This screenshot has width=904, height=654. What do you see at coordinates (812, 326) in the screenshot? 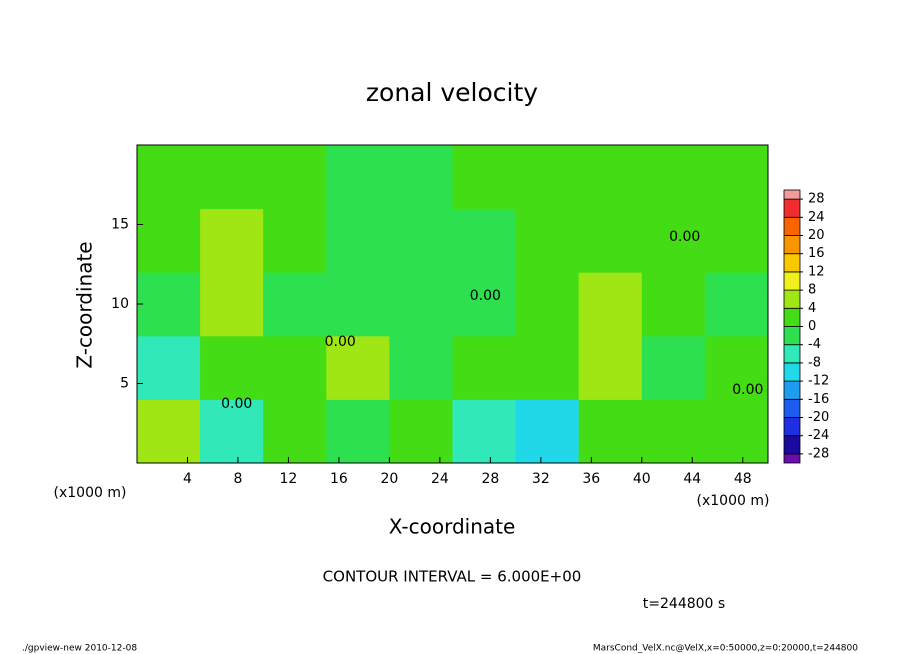
I see `colorbar-label: 0` at bounding box center [812, 326].